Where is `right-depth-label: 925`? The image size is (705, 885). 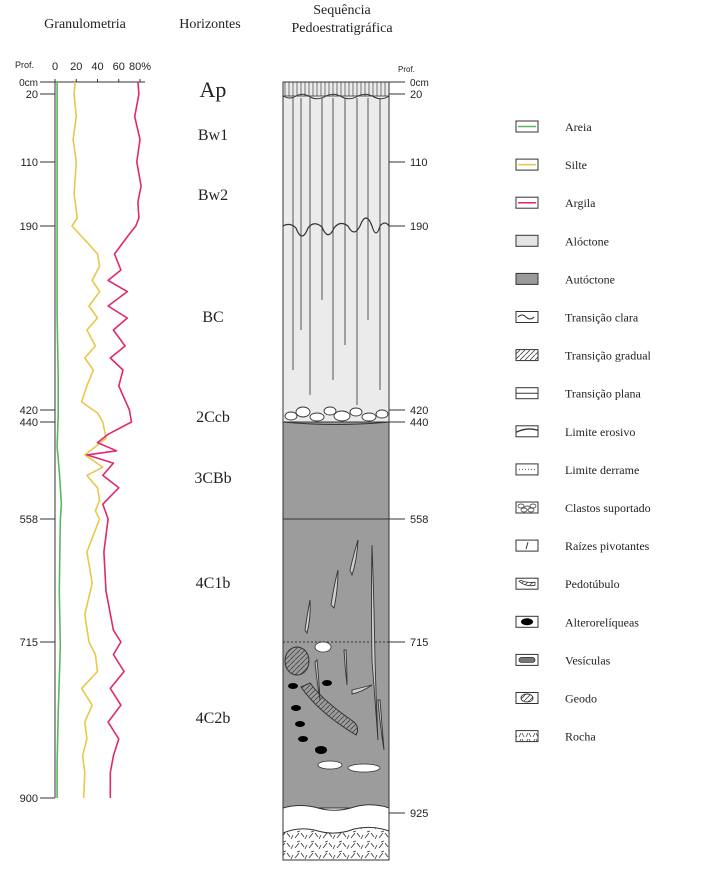
right-depth-label: 925 is located at coordinates (419, 814).